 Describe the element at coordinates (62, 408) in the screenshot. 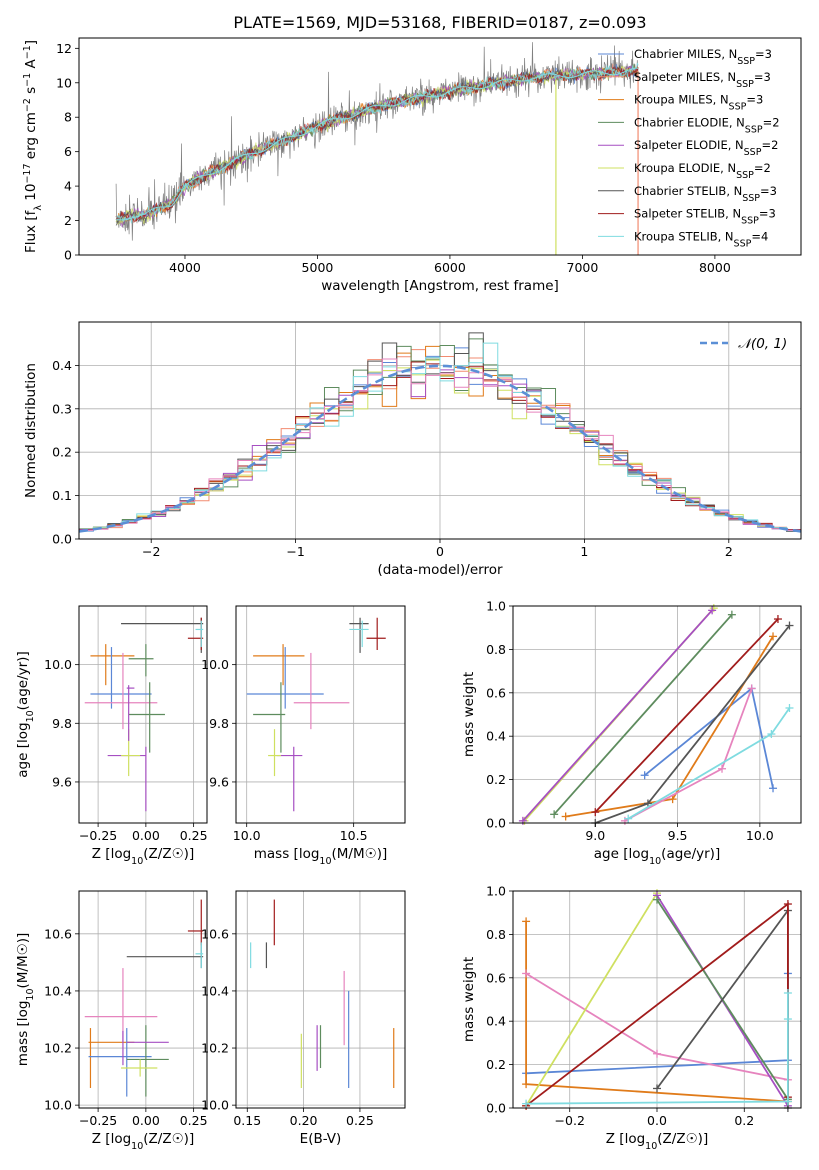

I see `y-tick-label: 0.3` at that location.